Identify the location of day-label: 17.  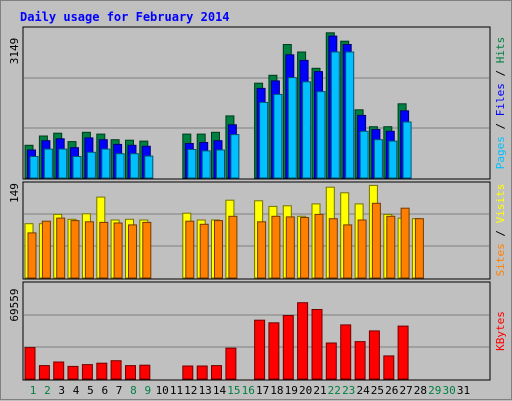
(262, 390).